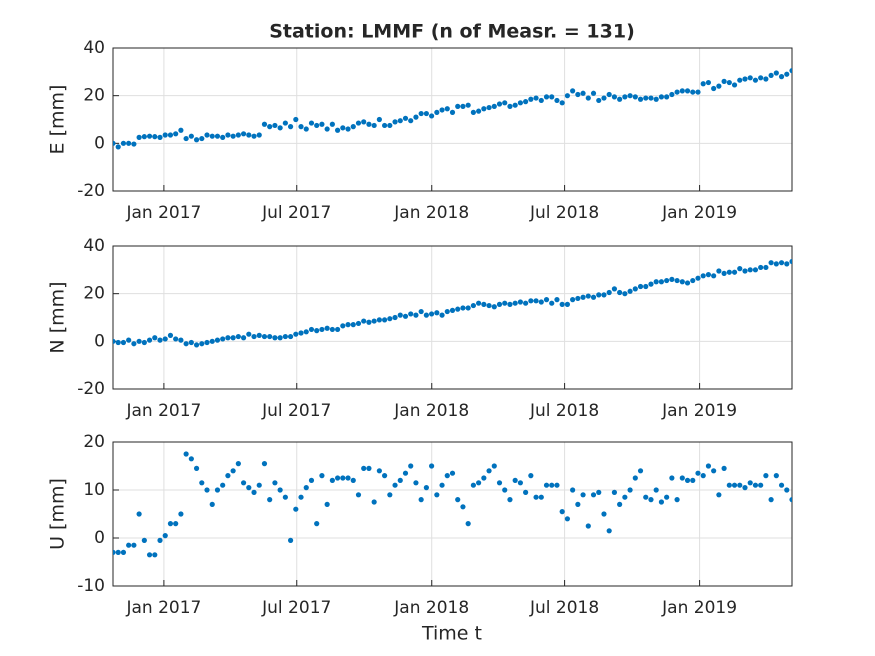 Image resolution: width=875 pixels, height=656 pixels. Describe the element at coordinates (58, 120) in the screenshot. I see `y-axis-label: E [mm]` at that location.